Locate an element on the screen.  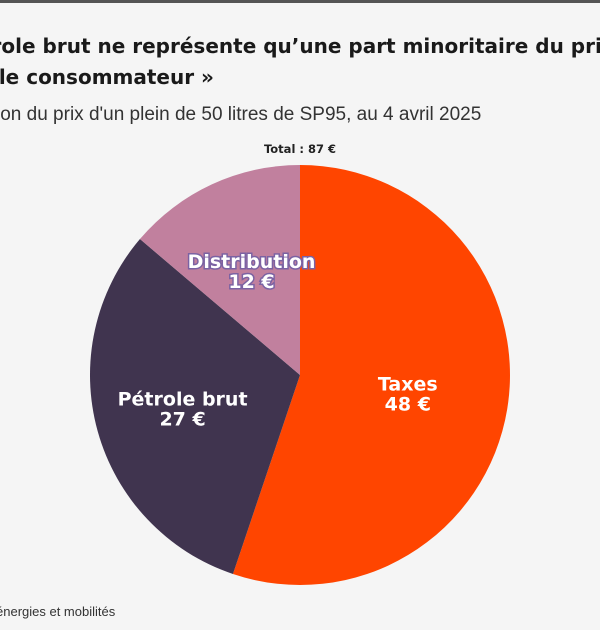
chart-title-line-2: r le consommateur » is located at coordinates (107, 77).